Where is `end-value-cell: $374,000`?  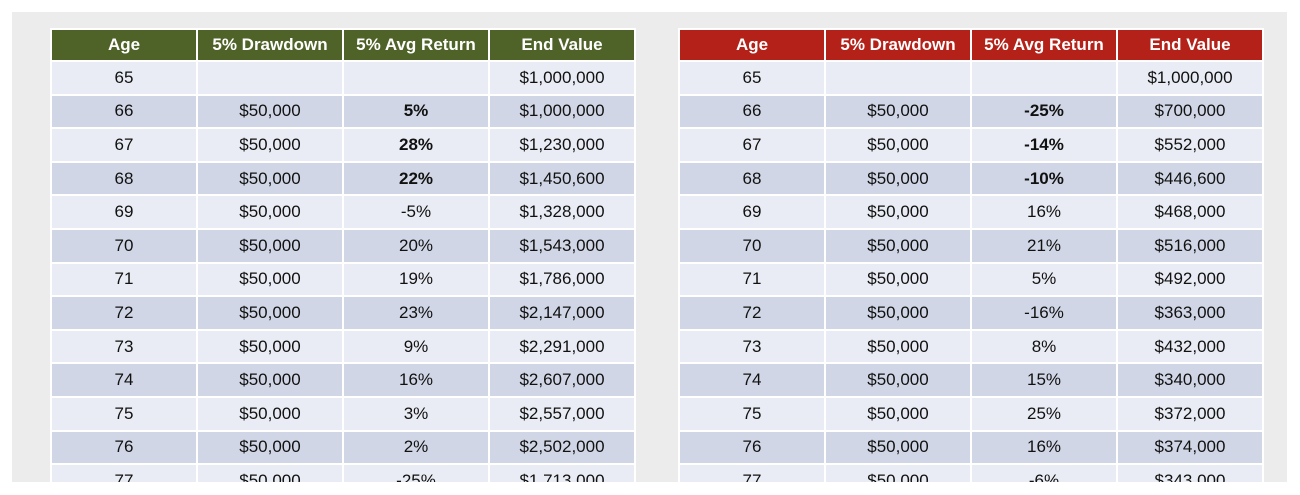 end-value-cell: $374,000 is located at coordinates (1190, 447).